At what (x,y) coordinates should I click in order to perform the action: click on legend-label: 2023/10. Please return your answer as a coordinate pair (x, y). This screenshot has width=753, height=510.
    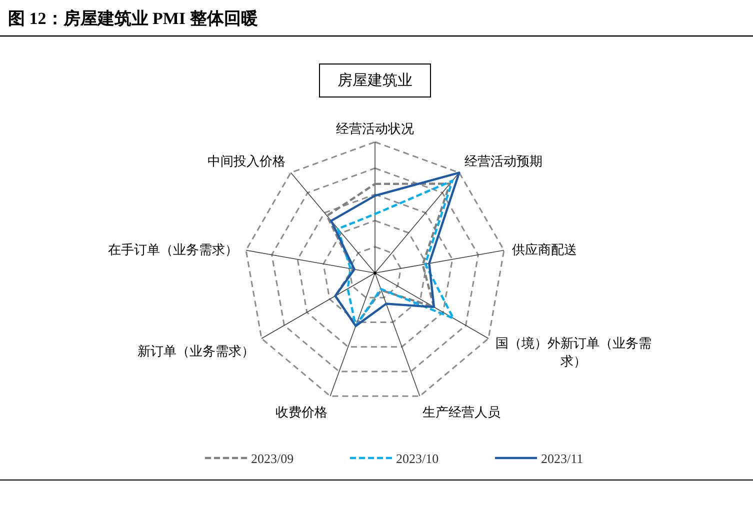
    Looking at the image, I should click on (417, 458).